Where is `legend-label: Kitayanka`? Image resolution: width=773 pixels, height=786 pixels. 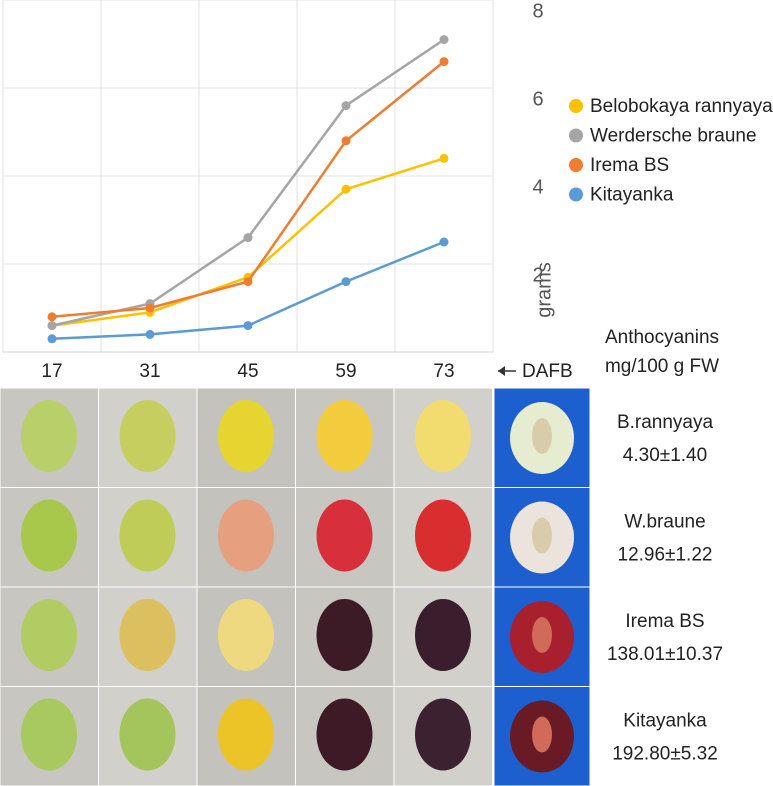 legend-label: Kitayanka is located at coordinates (632, 195).